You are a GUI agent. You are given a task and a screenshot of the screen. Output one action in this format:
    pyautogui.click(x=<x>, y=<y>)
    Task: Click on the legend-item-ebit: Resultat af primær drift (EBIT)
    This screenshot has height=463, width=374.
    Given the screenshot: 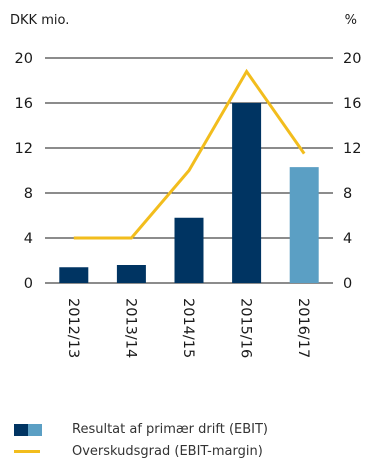 What is the action you would take?
    pyautogui.click(x=141, y=429)
    